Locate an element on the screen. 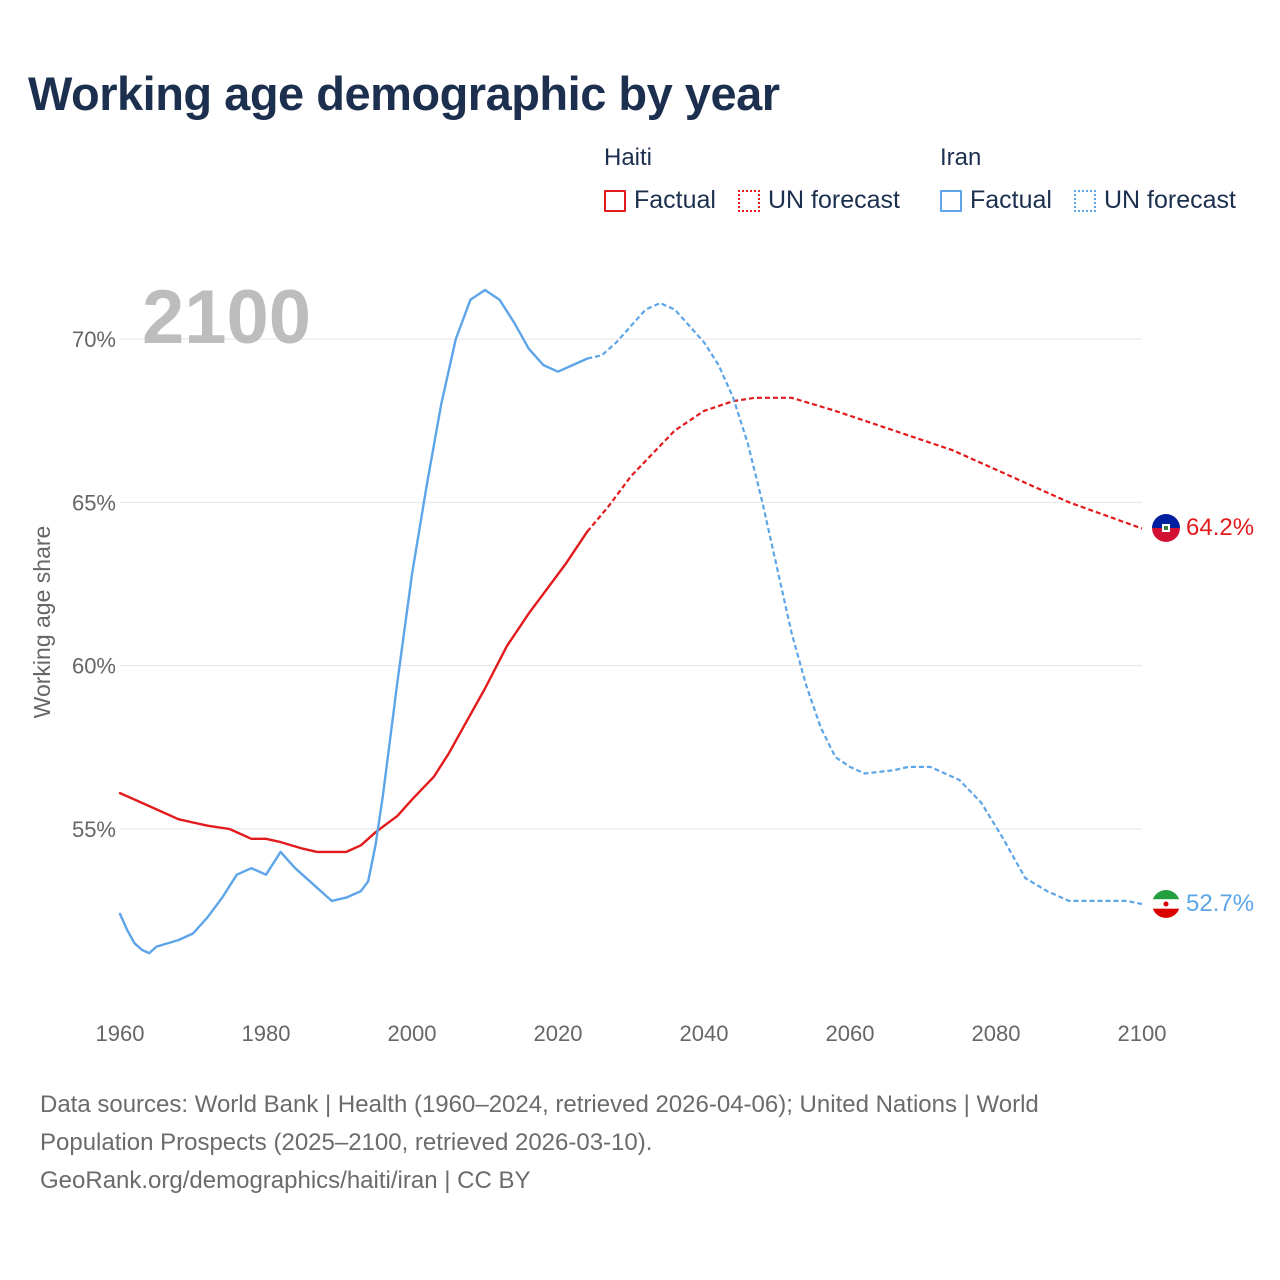 This screenshot has height=1280, width=1280. legend-haiti-forecast: UN forecast is located at coordinates (819, 200).